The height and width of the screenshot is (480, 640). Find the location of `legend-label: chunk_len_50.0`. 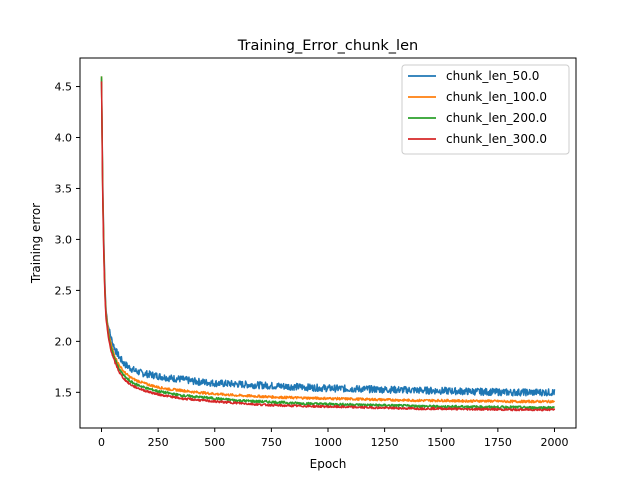

legend-label: chunk_len_50.0 is located at coordinates (492, 76).